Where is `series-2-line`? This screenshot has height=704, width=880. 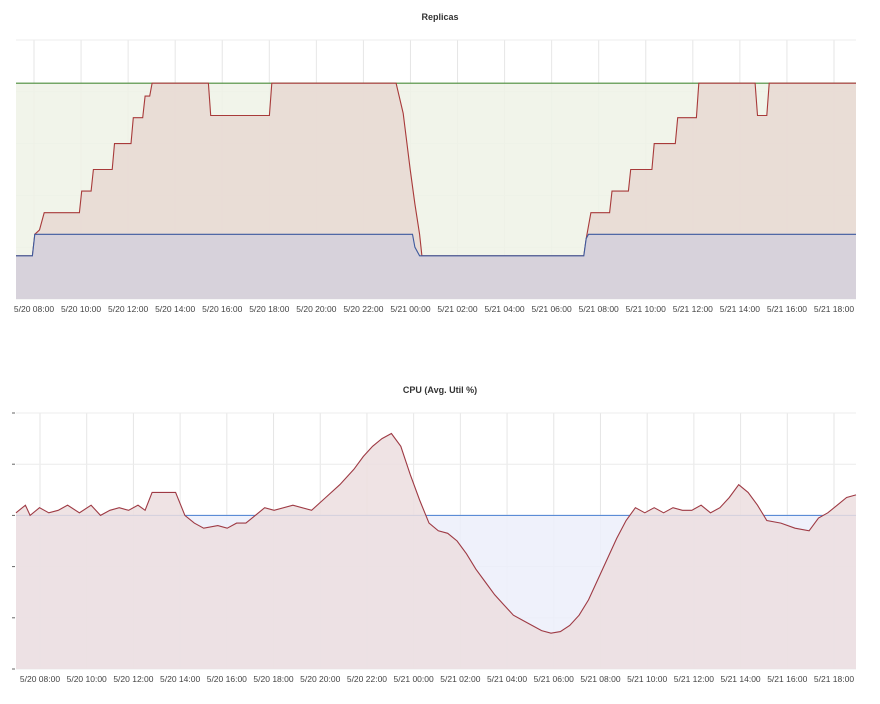 series-2-line is located at coordinates (436, 245).